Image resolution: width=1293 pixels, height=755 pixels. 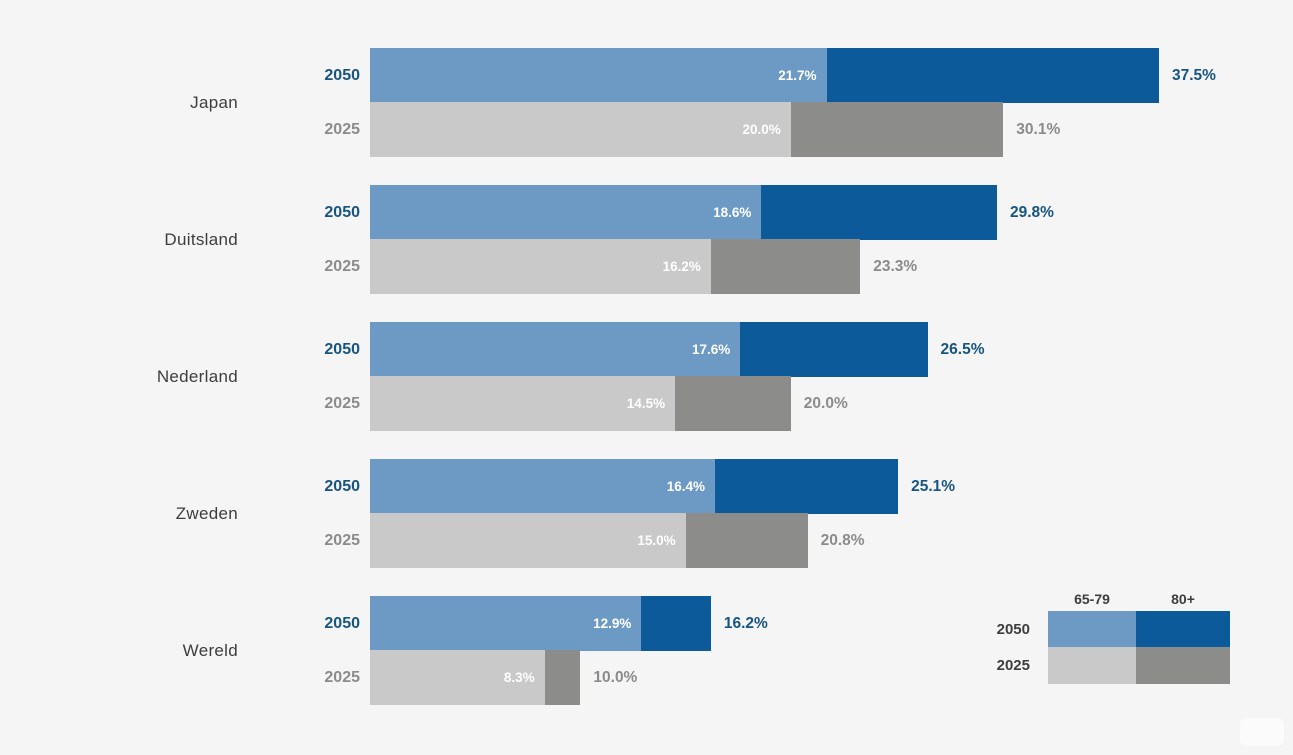 I want to click on value-label-65-79: 20.0%, so click(x=761, y=129).